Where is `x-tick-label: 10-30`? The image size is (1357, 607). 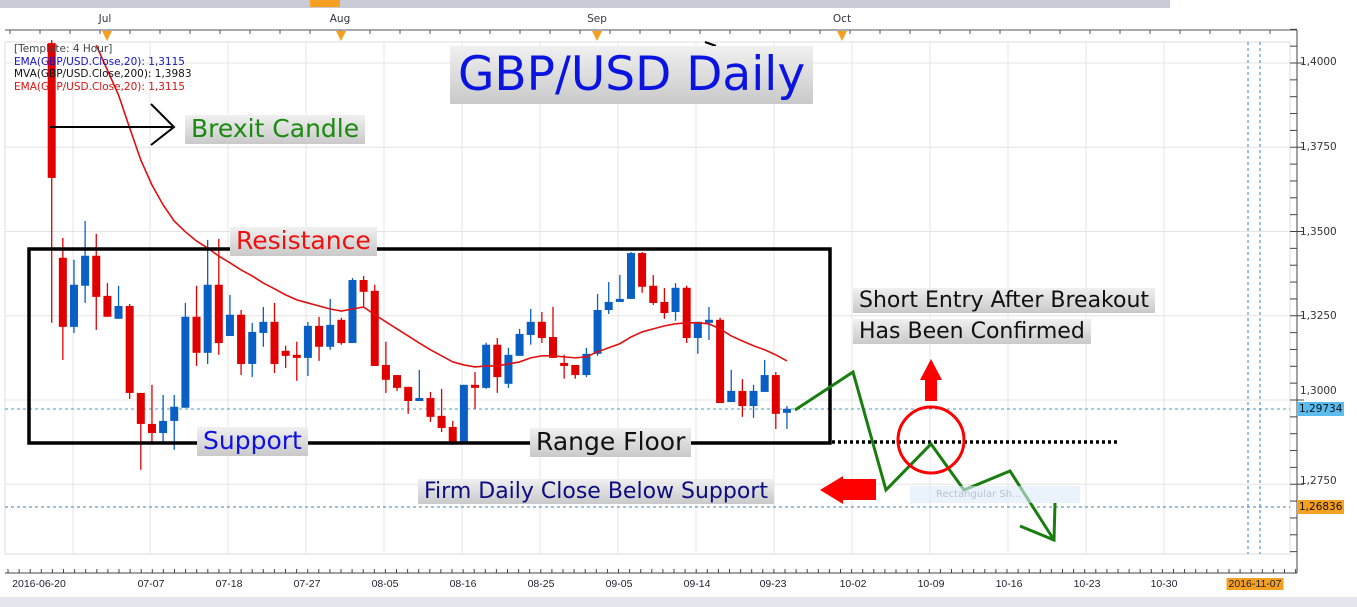 x-tick-label: 10-30 is located at coordinates (1164, 584).